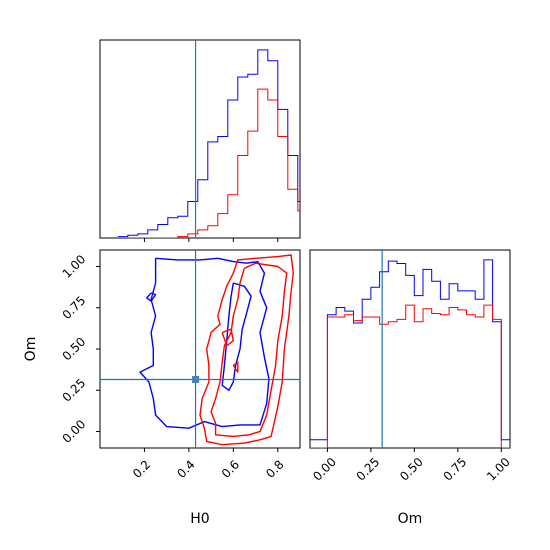  I want to click on contour-xtick-label: 0.6, so click(230, 468).